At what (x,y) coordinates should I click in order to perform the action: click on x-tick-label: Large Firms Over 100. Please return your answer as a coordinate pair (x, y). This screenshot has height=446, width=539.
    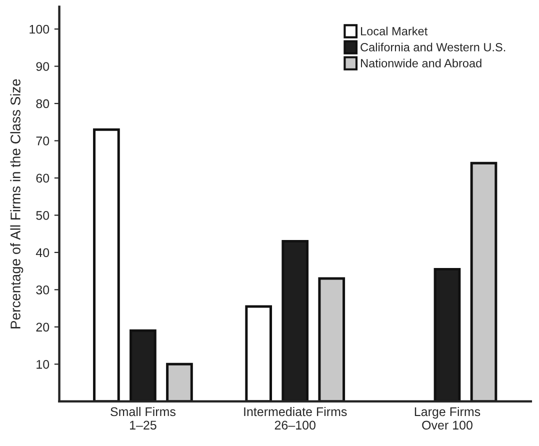
    Looking at the image, I should click on (447, 418).